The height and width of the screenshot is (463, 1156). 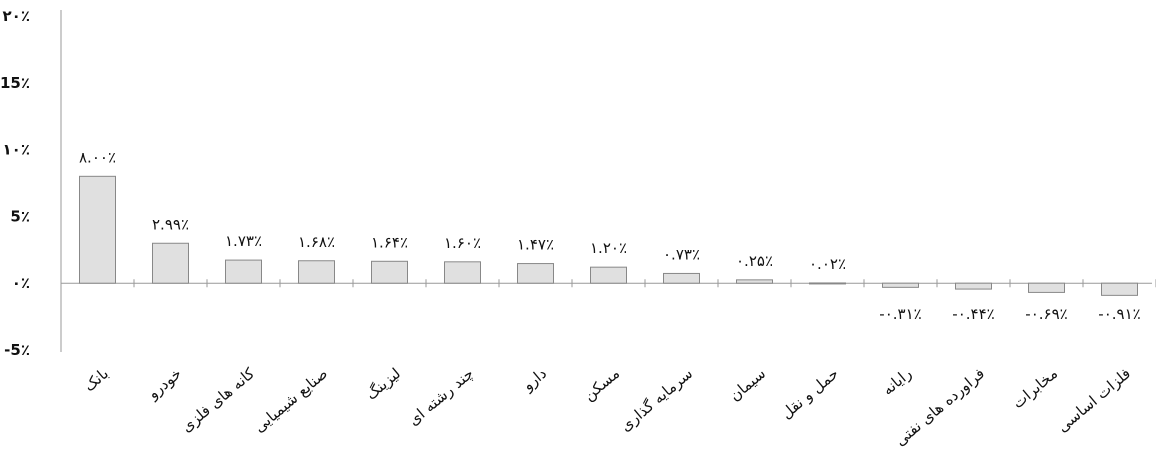 What do you see at coordinates (973, 314) in the screenshot?
I see `data-label: -۰.۴۴٪` at bounding box center [973, 314].